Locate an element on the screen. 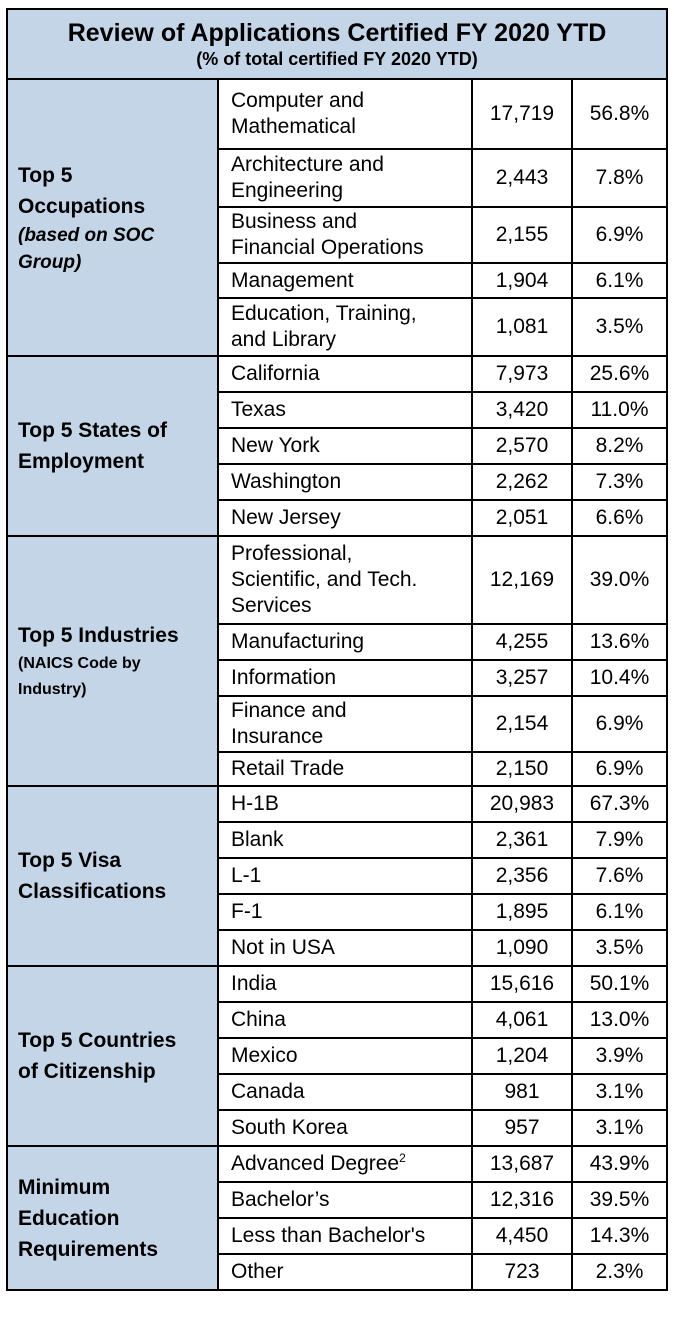  row-label-cell: Canada is located at coordinates (345, 1092).